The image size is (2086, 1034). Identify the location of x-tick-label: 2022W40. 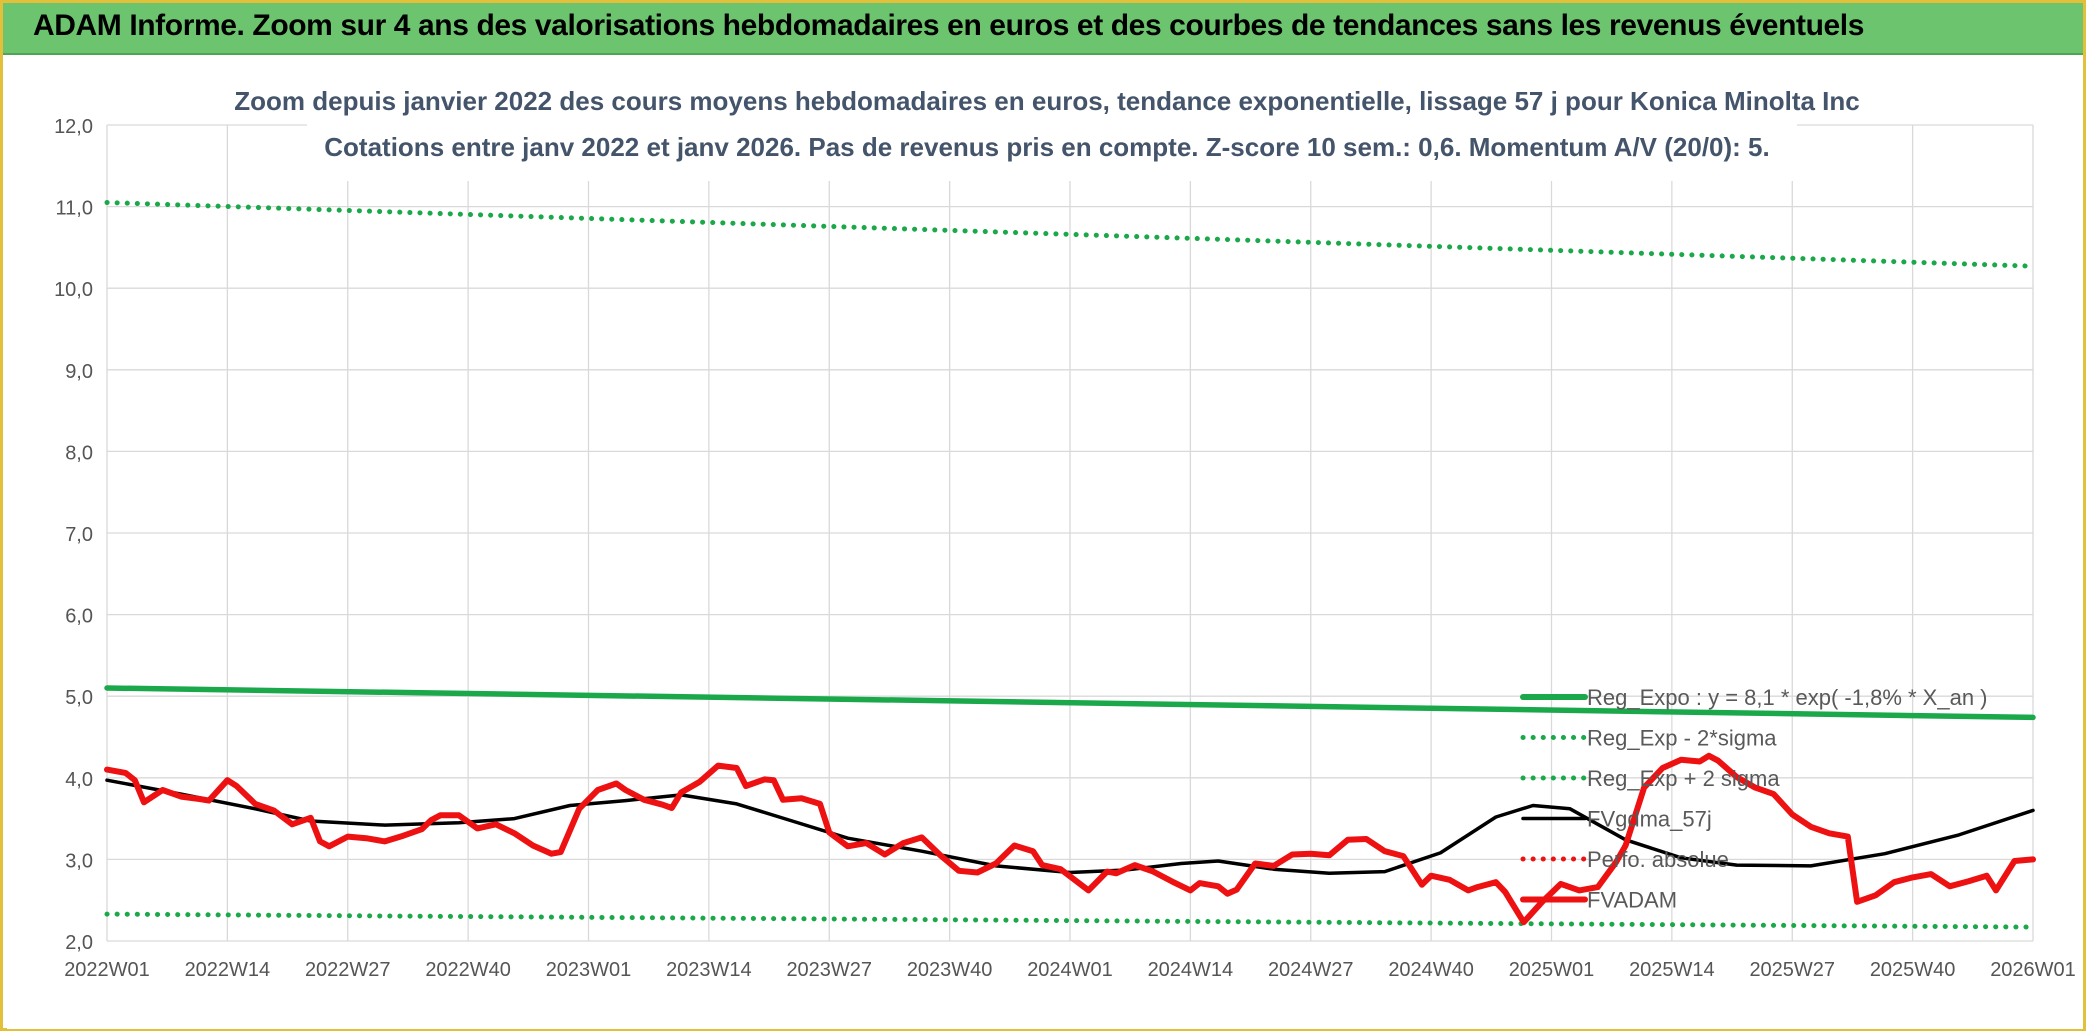
(468, 970).